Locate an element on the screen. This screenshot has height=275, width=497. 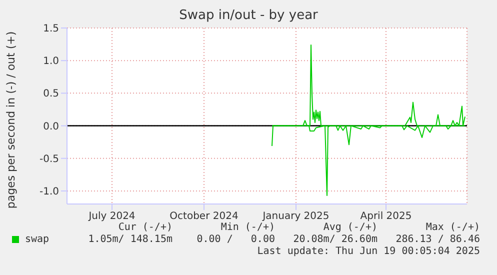
chart-title: Swap in/out - by year is located at coordinates (248, 15).